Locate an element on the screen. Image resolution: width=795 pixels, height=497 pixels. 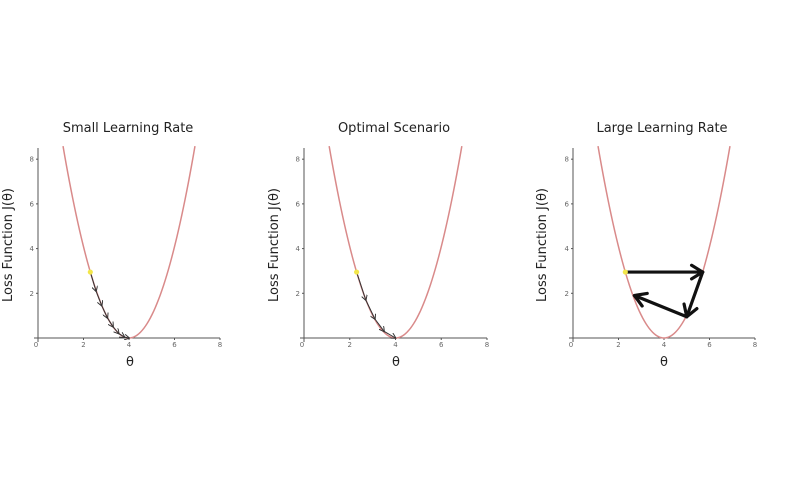
chart-title: Large Learning Rate is located at coordinates (661, 128).